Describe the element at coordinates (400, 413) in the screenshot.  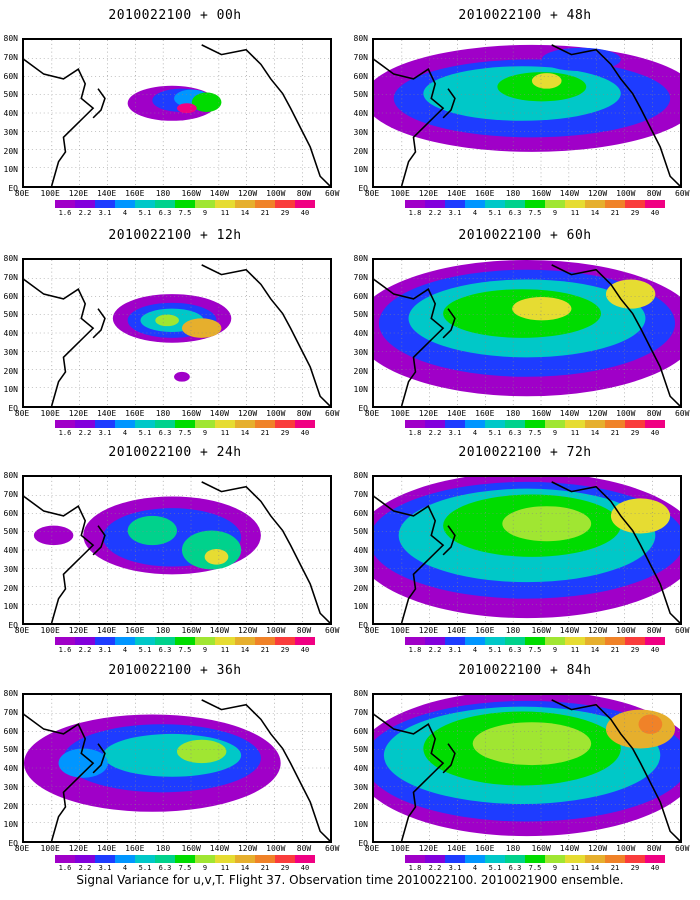
I see `x-tick-label: 100E` at that location.